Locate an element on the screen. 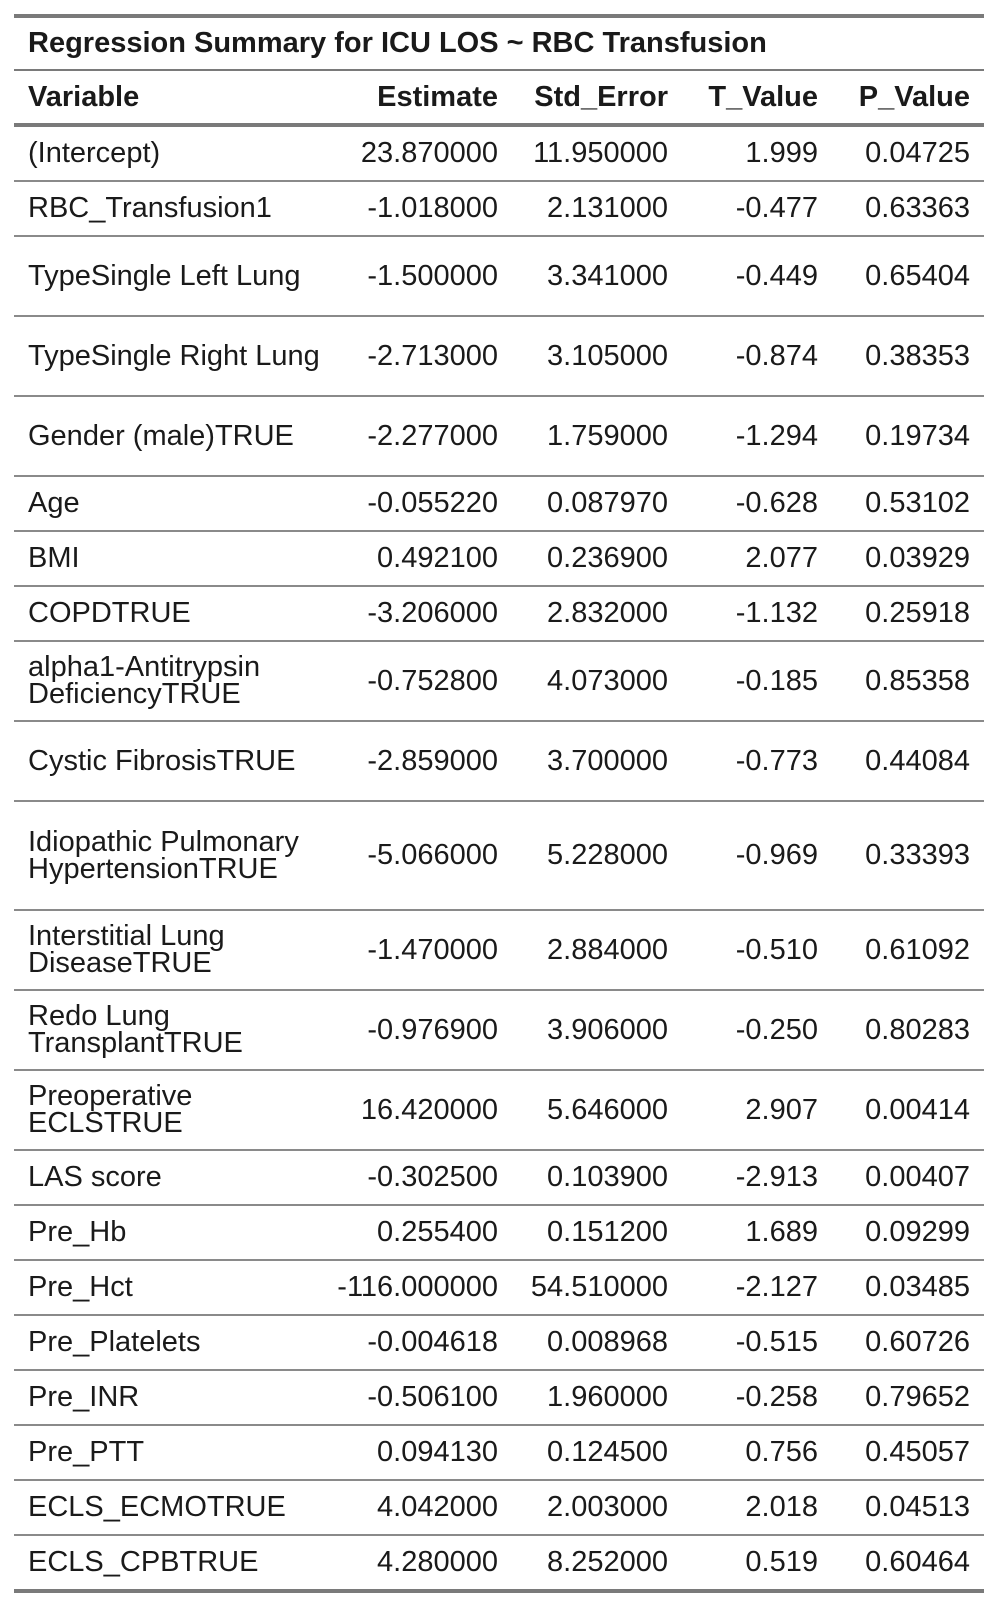 The height and width of the screenshot is (1615, 998). t-value-cell: -0.515 is located at coordinates (757, 1343).